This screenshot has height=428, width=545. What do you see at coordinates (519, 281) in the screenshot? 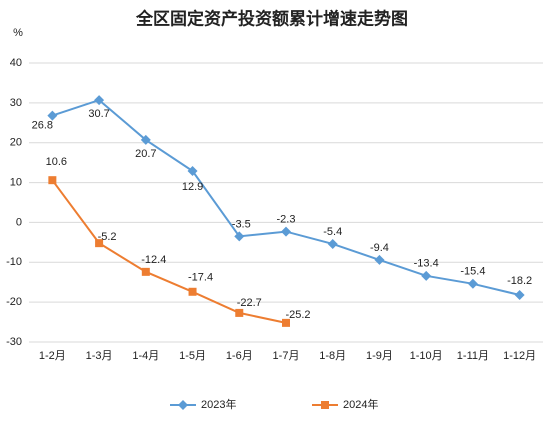
I see `data-label: -18.2` at bounding box center [519, 281].